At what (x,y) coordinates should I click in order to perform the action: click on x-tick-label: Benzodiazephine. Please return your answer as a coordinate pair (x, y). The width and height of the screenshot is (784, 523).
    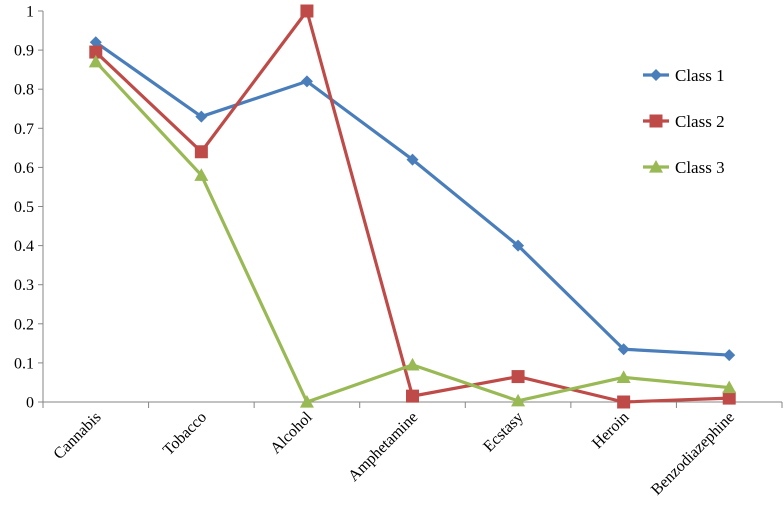
    Looking at the image, I should click on (693, 454).